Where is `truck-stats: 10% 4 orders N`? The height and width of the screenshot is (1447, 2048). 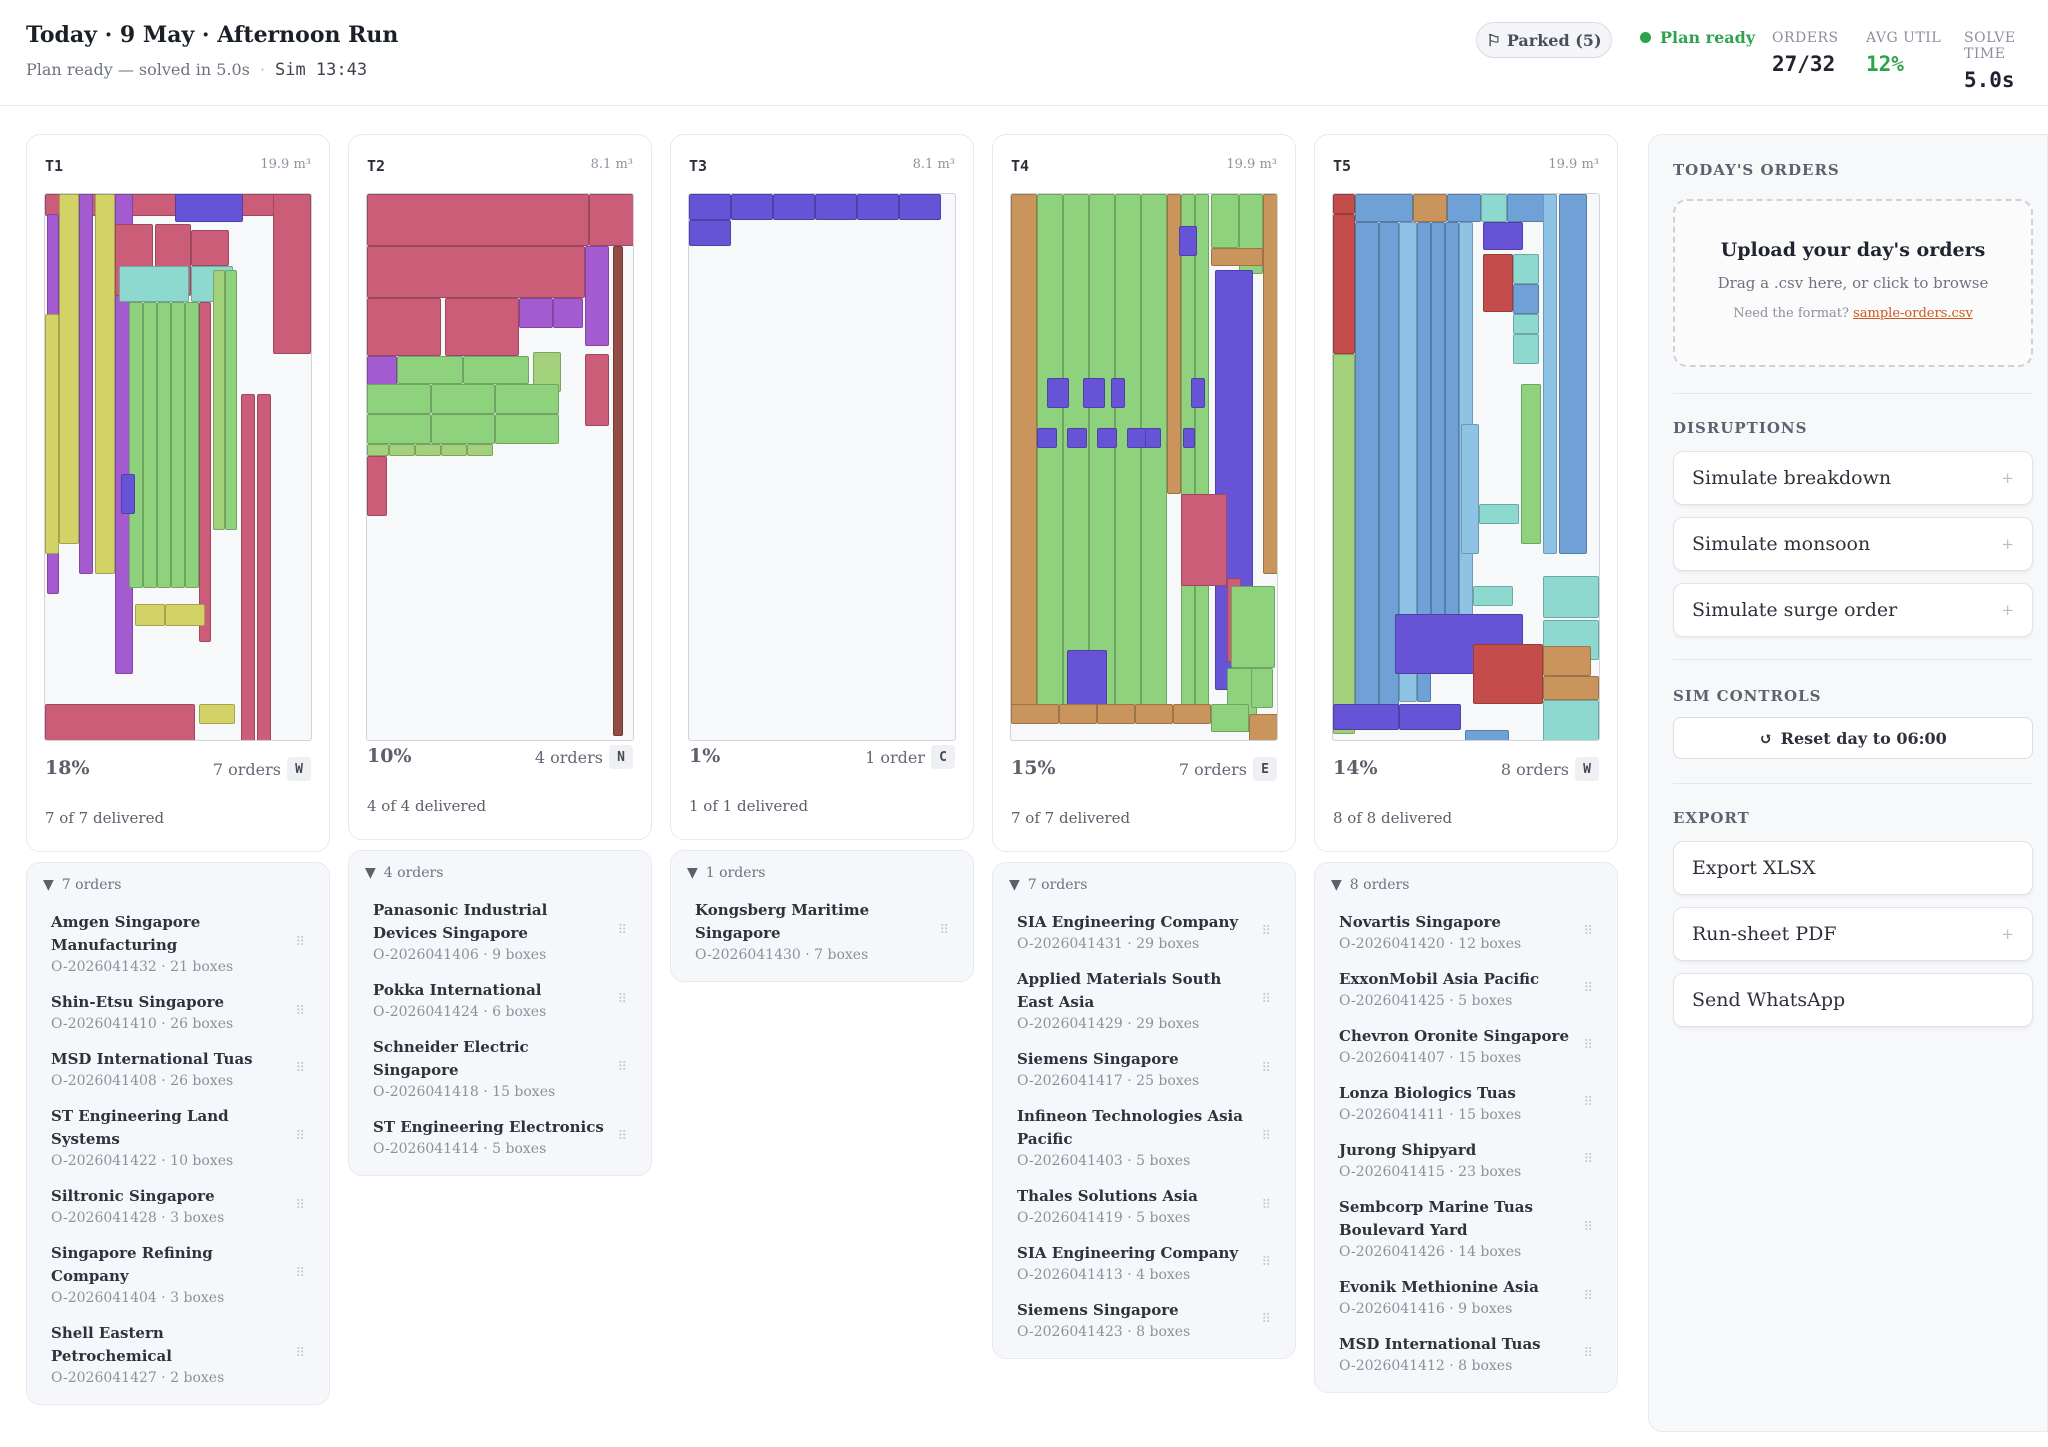
truck-stats: 10% 4 orders N is located at coordinates (500, 758).